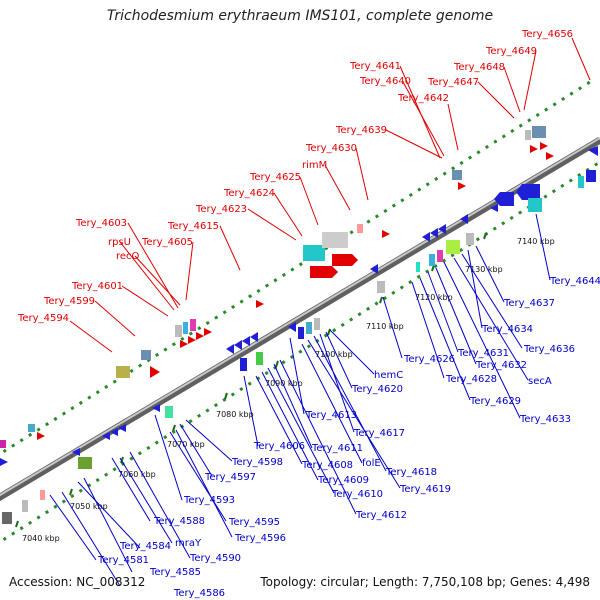  Describe the element at coordinates (501, 365) in the screenshot. I see `gene-label-reverse: Tery_4632` at that location.